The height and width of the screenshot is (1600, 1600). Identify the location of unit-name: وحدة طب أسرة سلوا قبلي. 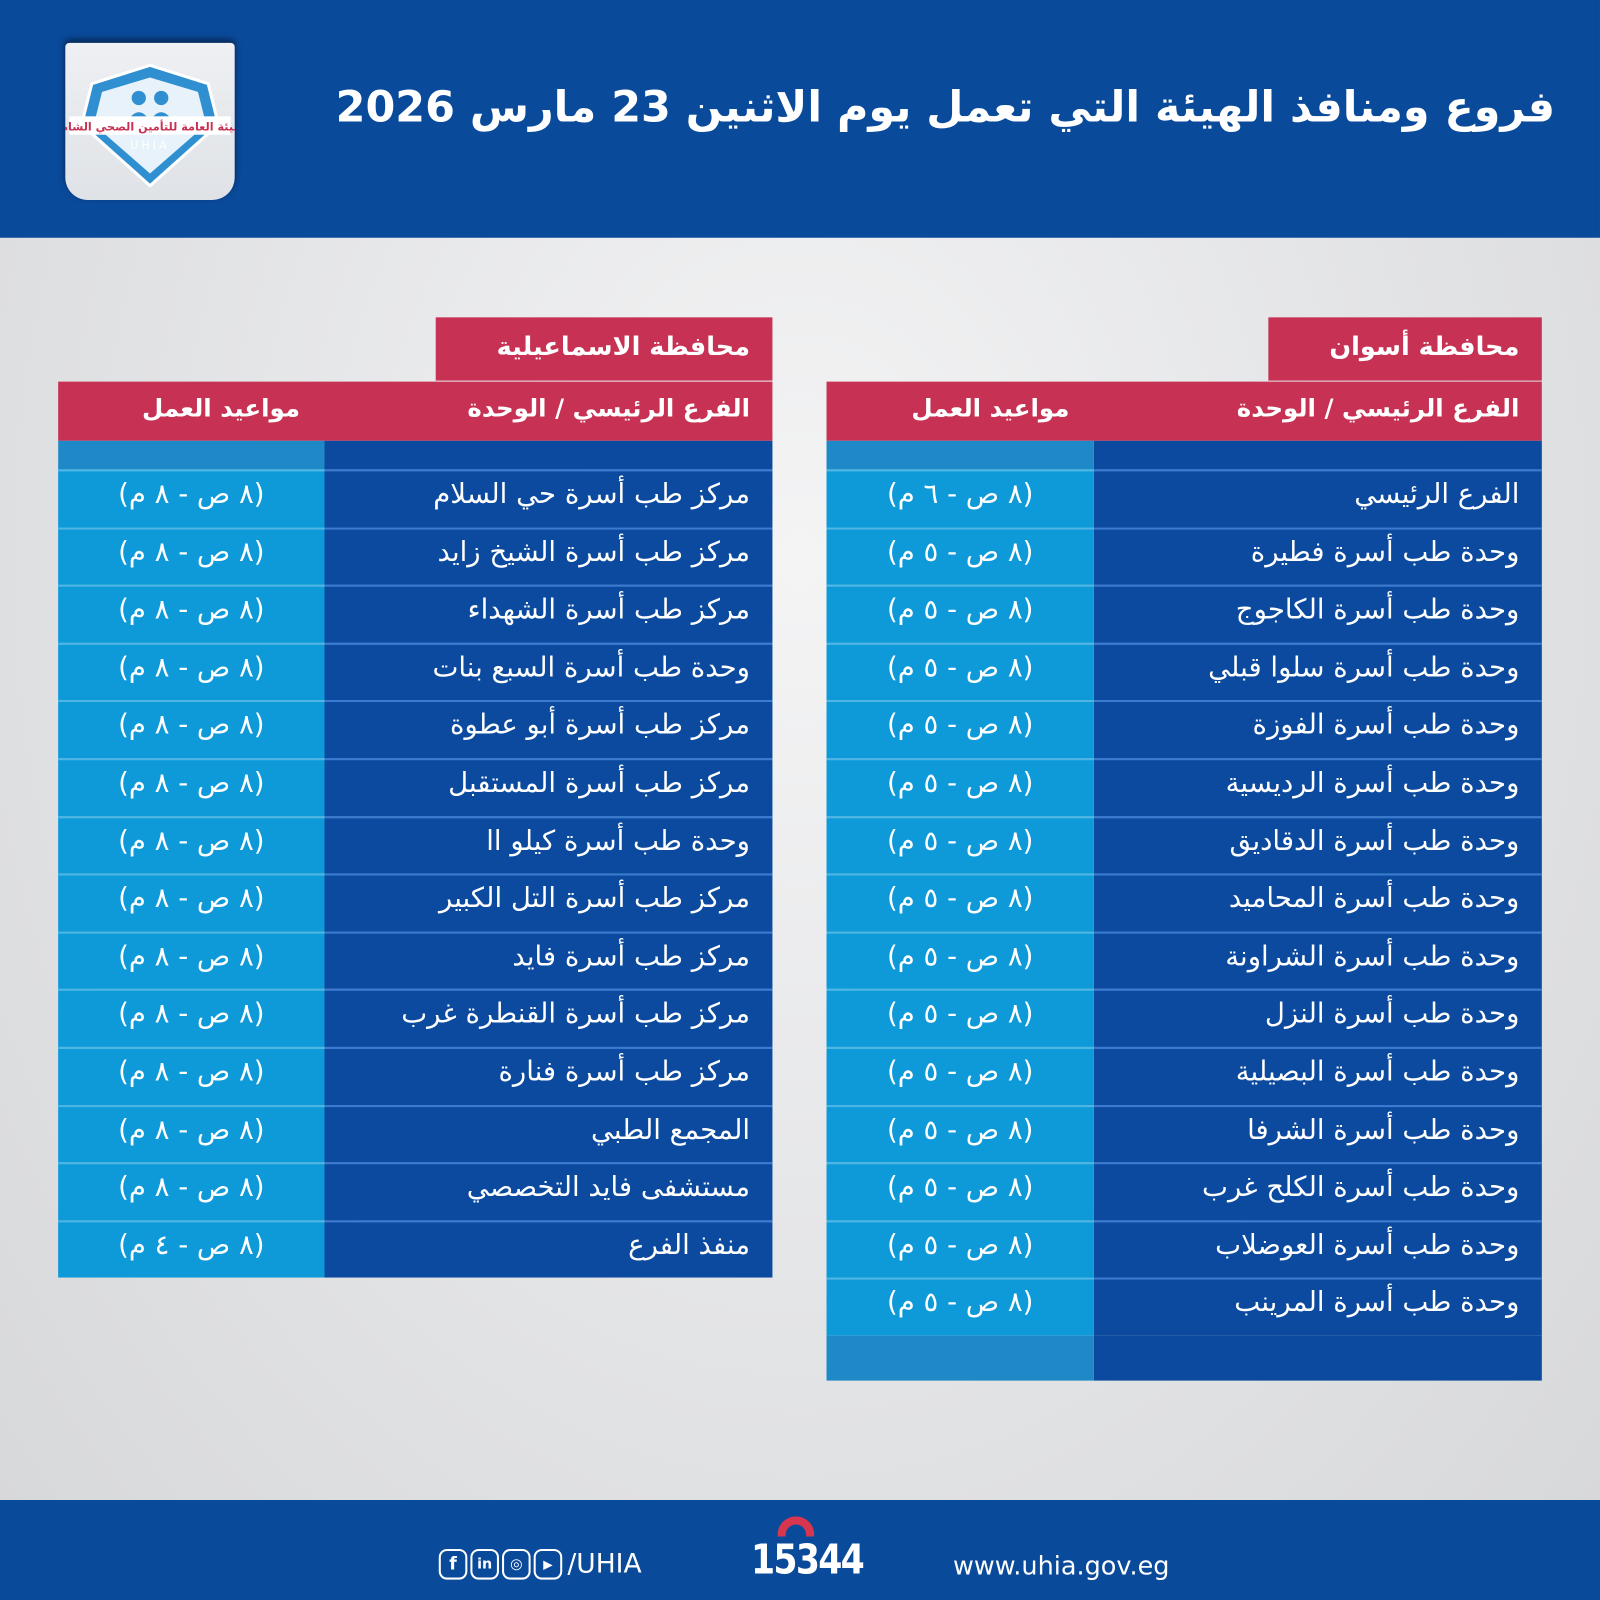
(1317, 671).